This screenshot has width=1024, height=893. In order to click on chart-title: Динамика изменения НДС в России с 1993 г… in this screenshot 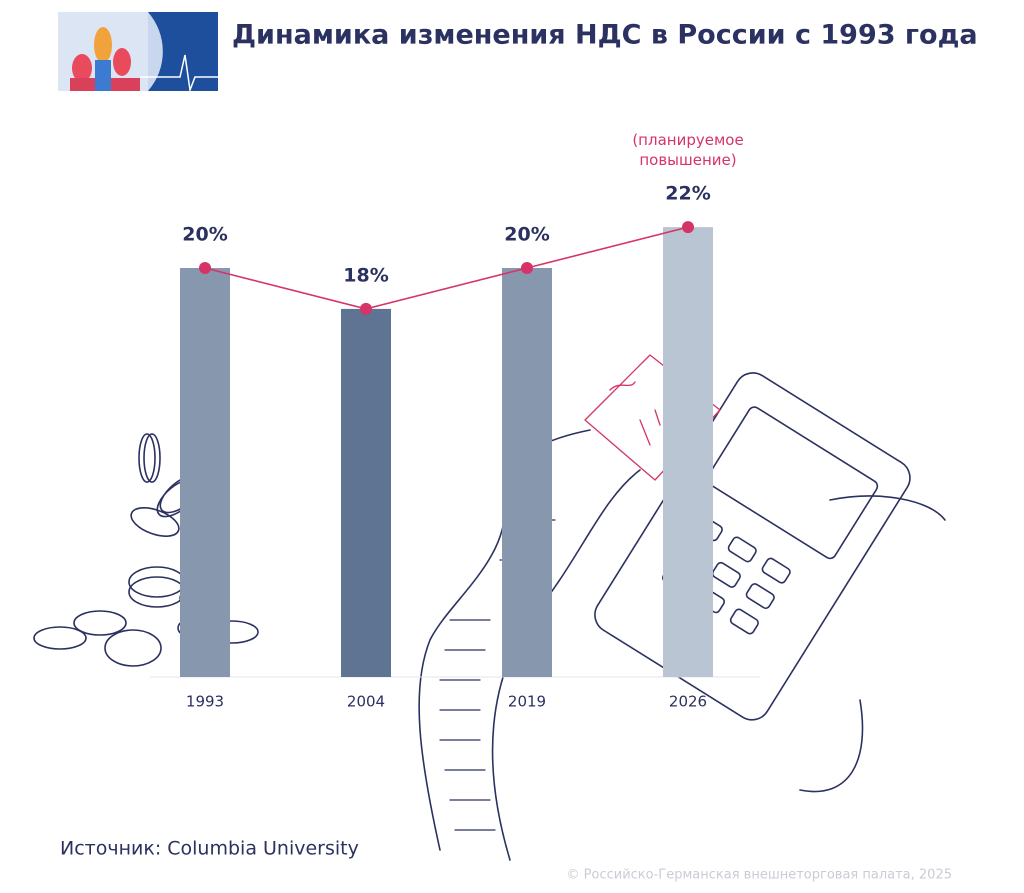, I will do `click(605, 35)`.